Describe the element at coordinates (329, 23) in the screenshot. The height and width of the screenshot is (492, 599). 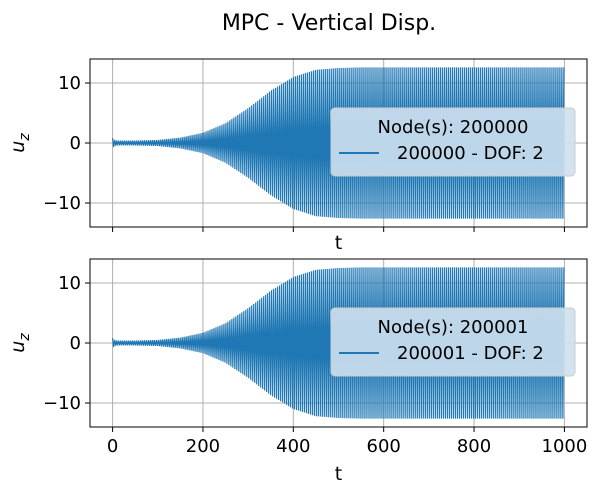
I see `figure-title: MPC - Vertical Disp.` at that location.